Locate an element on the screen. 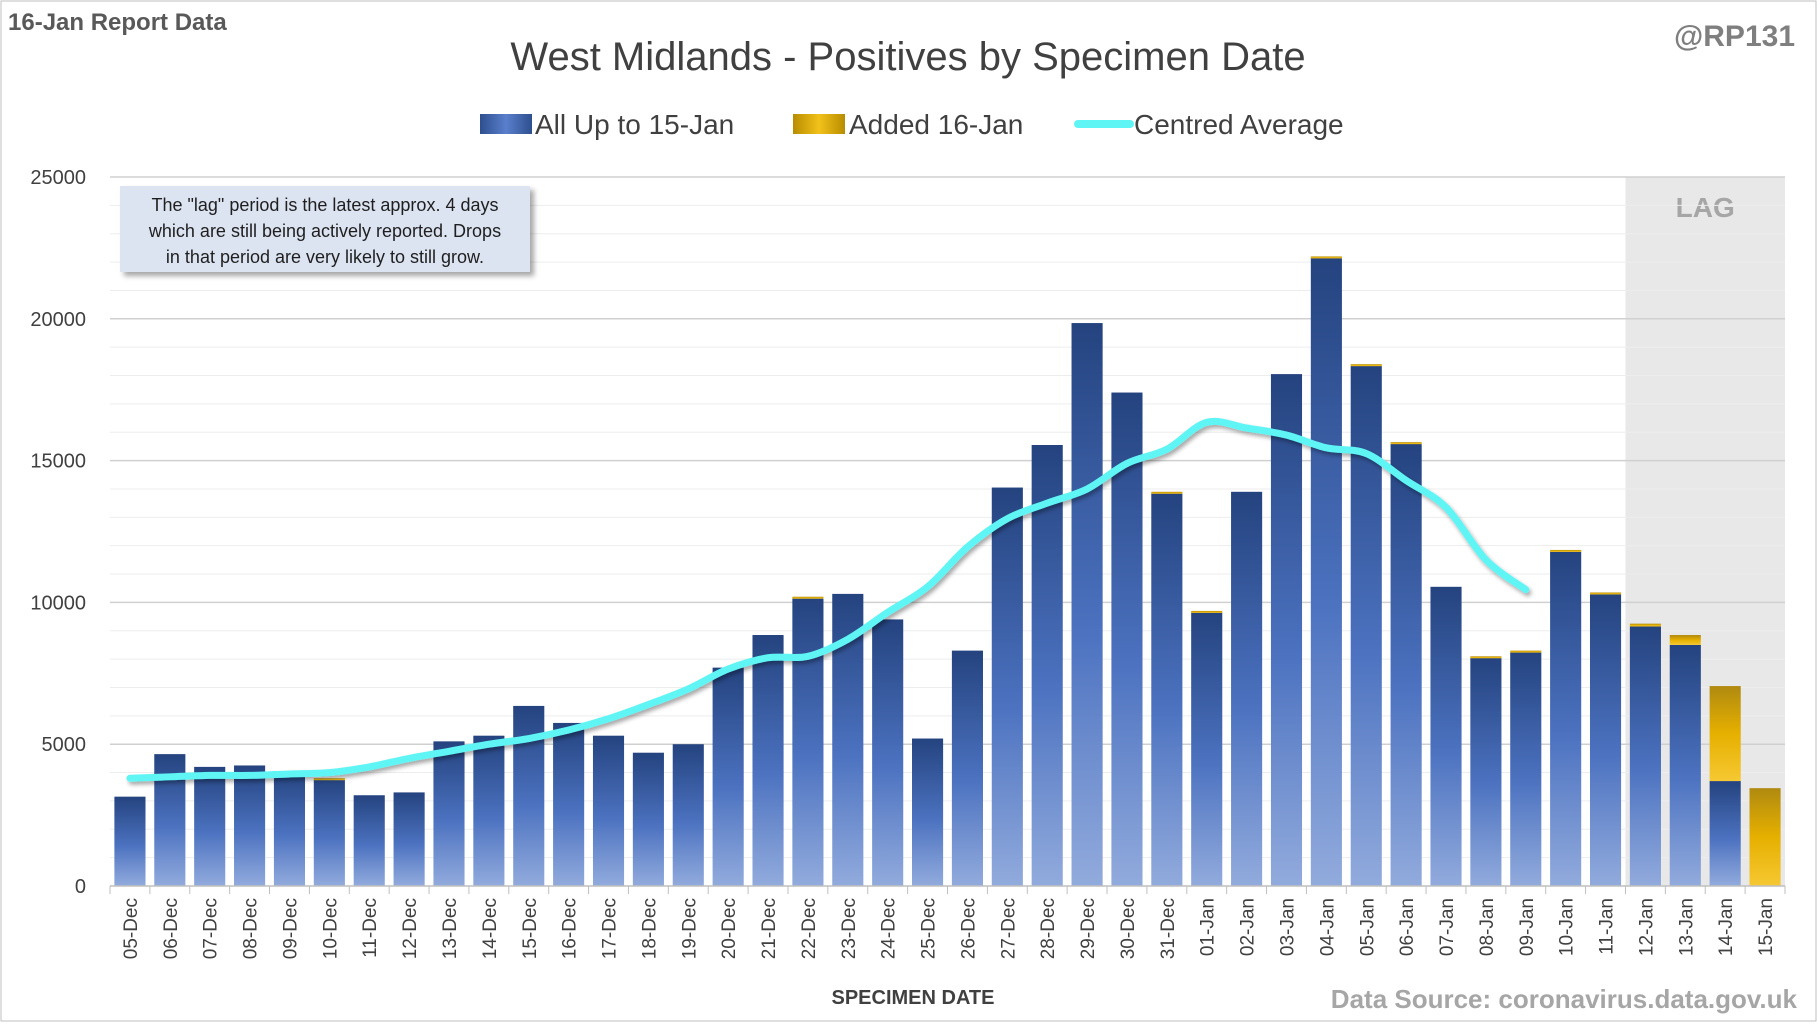  x-tick-label: 27-Dec is located at coordinates (1008, 928).